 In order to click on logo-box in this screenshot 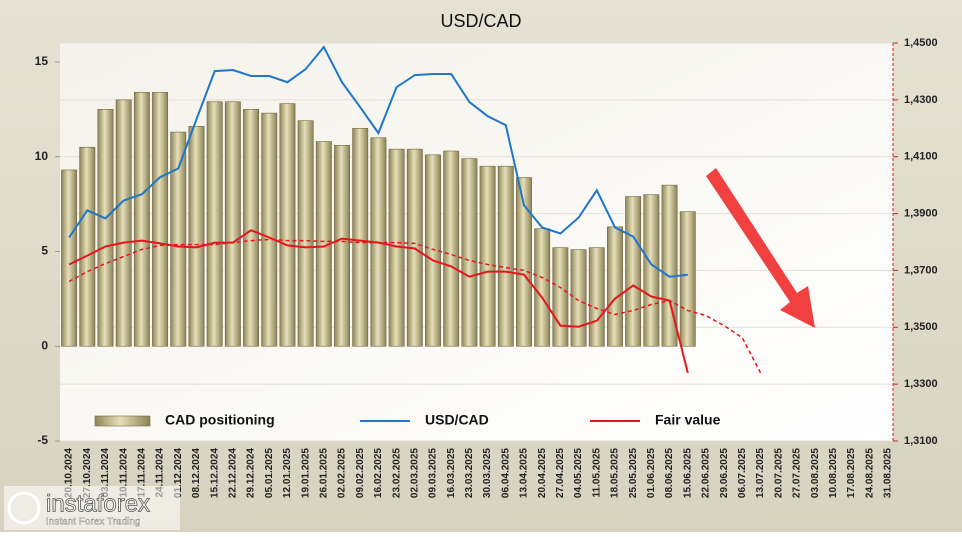, I will do `click(92, 508)`.